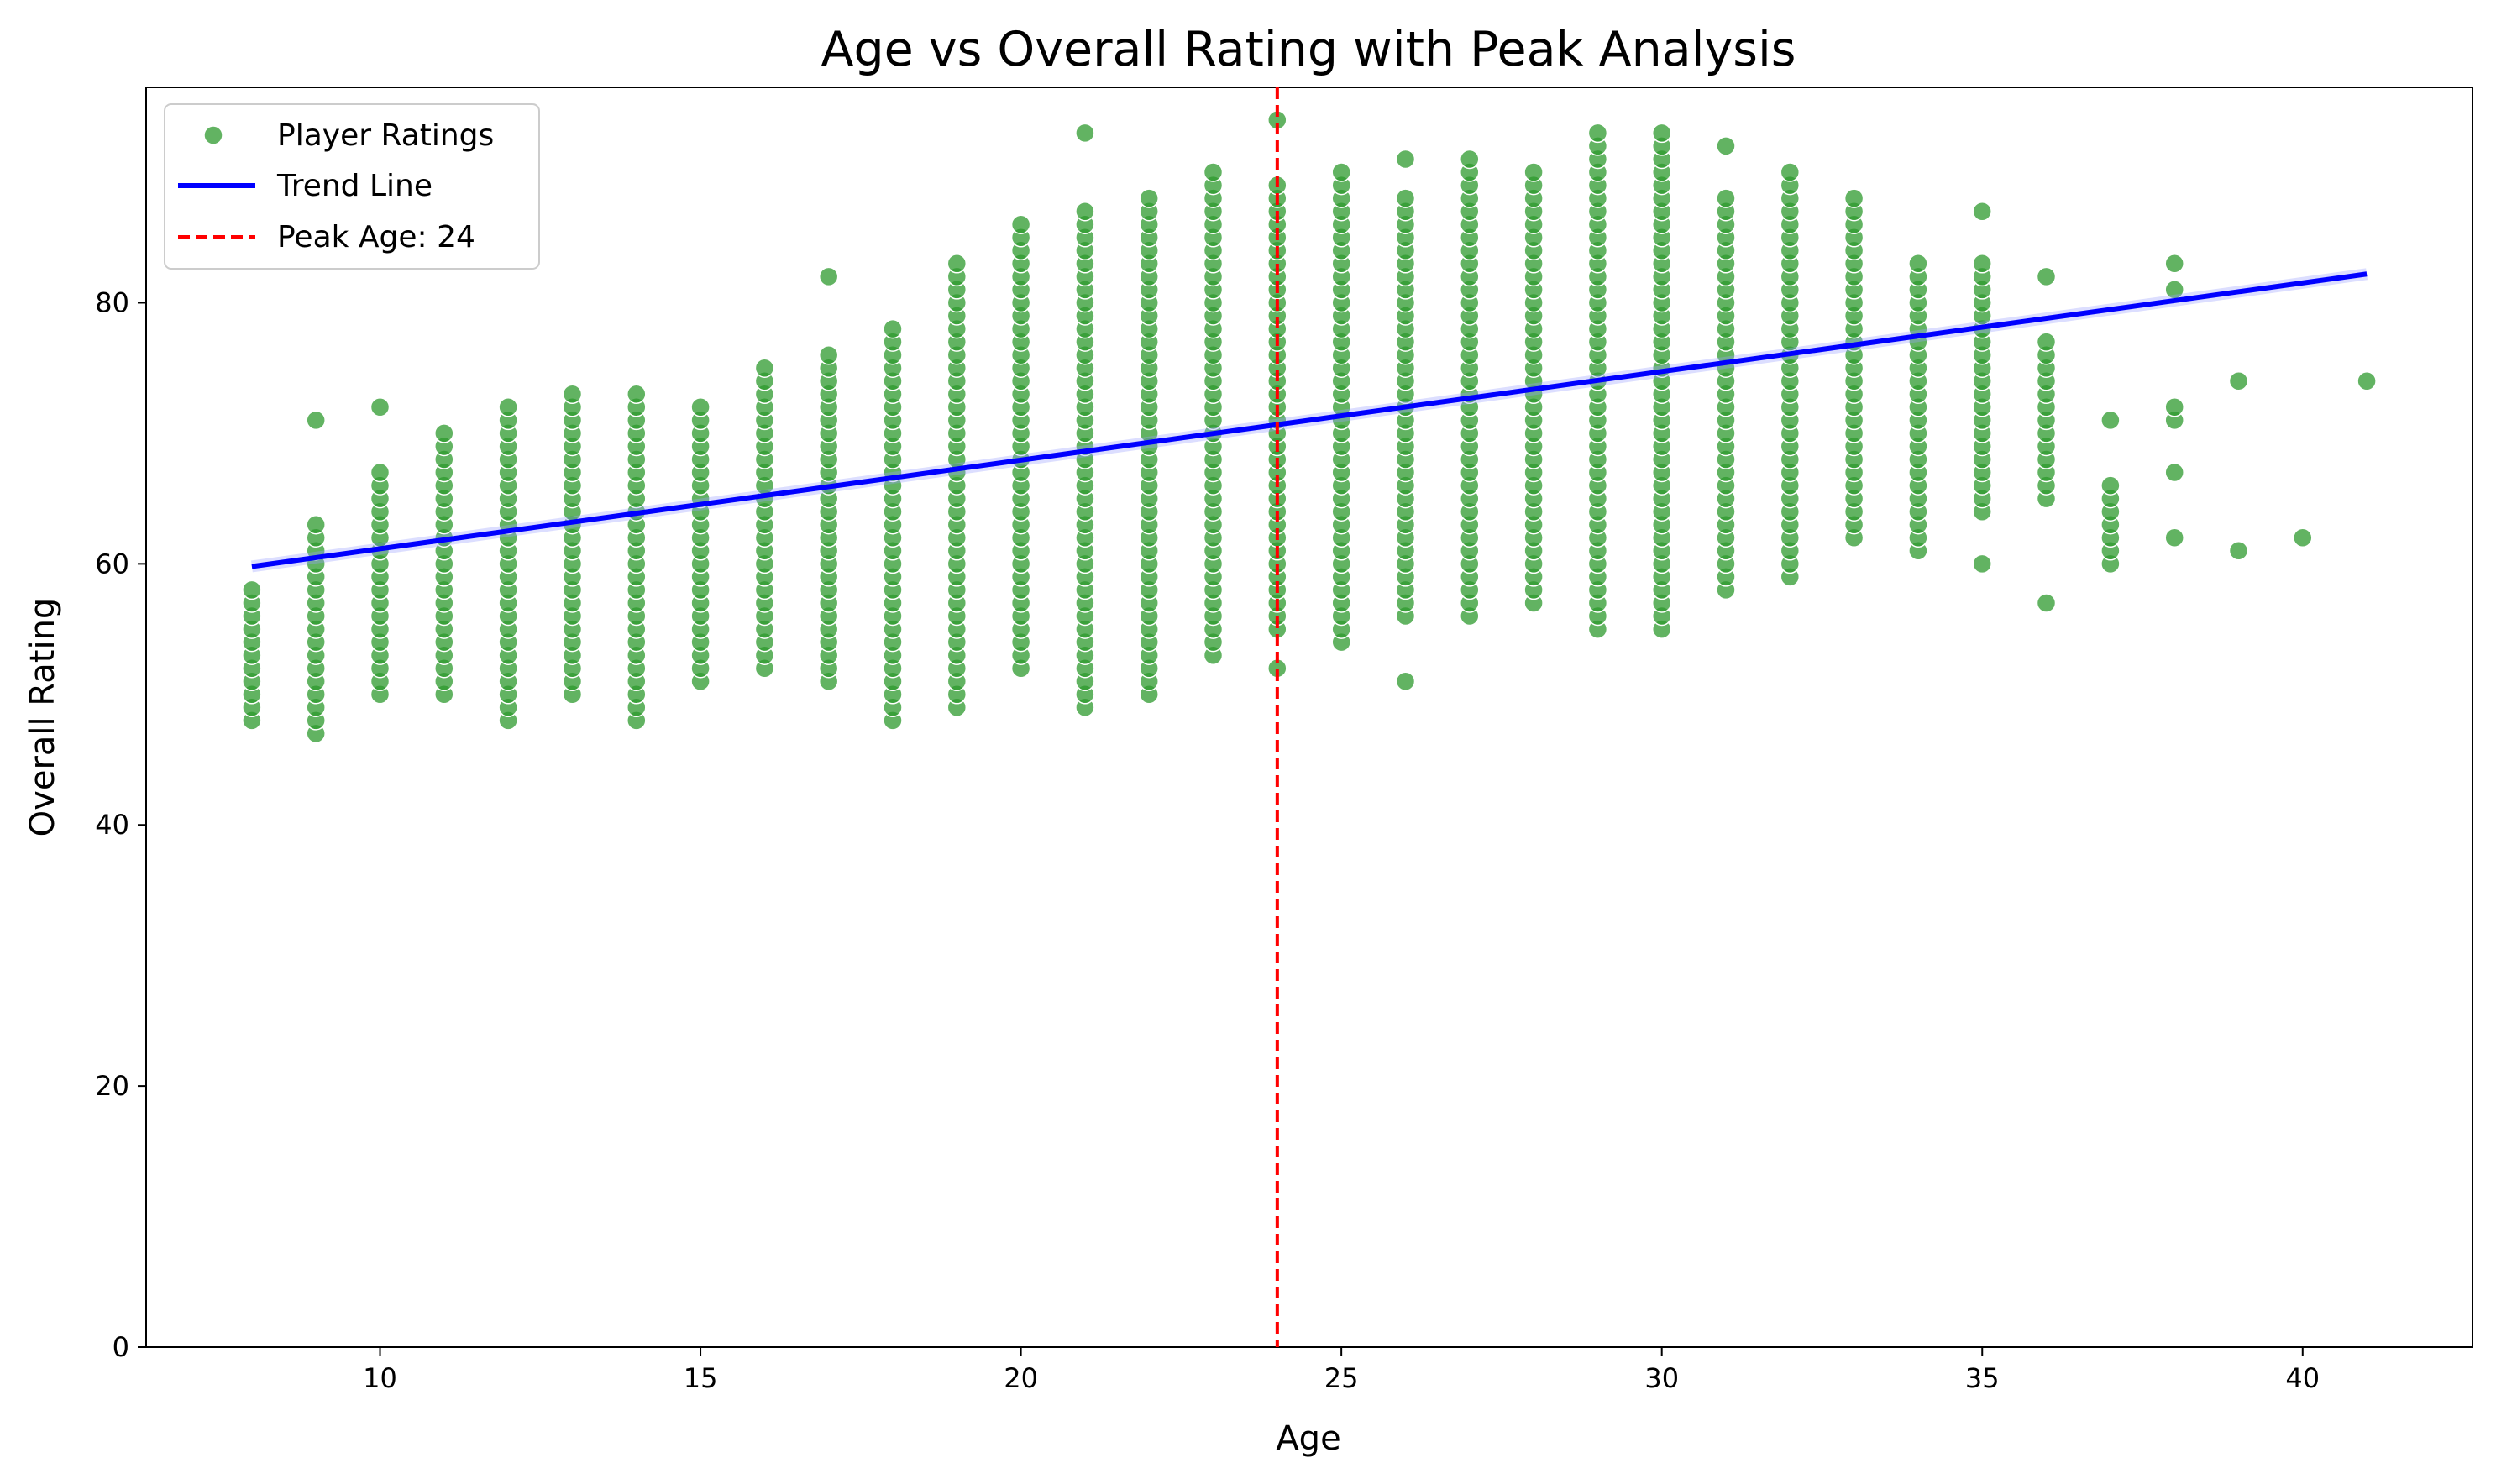 This screenshot has width=2496, height=1484. I want to click on chart-title: Age vs Overall Rating with Peak Analysis, so click(1308, 50).